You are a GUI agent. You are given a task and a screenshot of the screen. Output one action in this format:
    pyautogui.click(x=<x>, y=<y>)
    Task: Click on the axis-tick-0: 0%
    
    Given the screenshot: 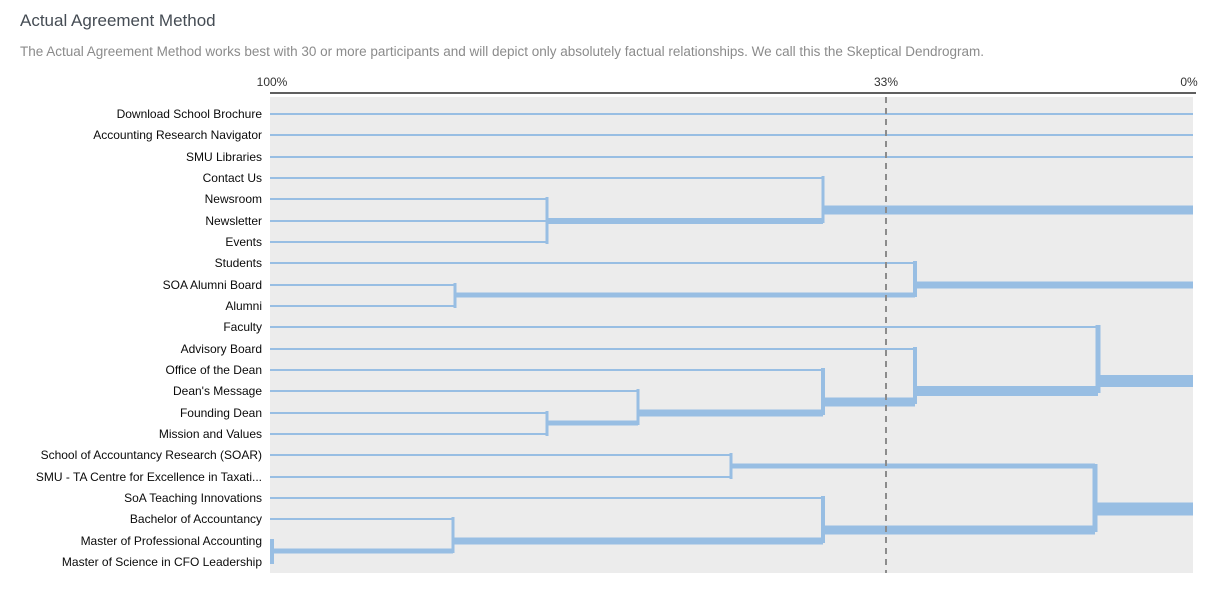 What is the action you would take?
    pyautogui.click(x=1189, y=82)
    